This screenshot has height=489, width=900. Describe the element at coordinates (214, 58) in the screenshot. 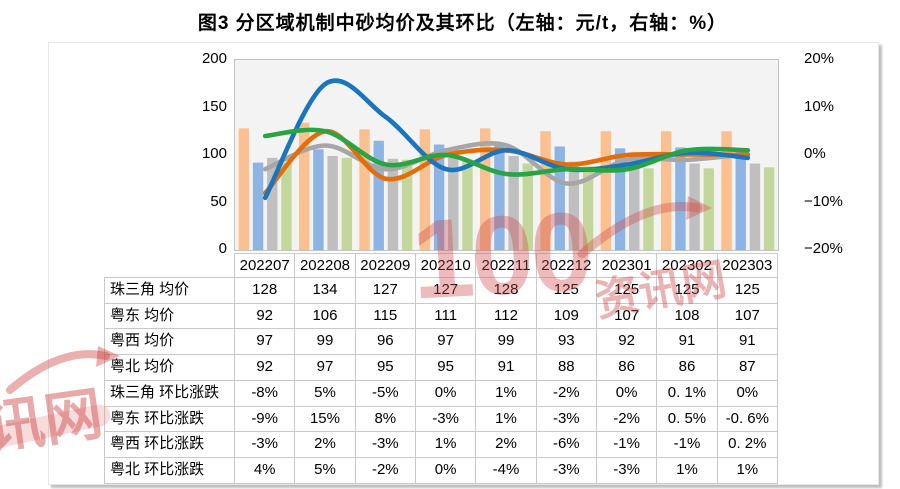

I see `left-axis-tick-label: 200` at that location.